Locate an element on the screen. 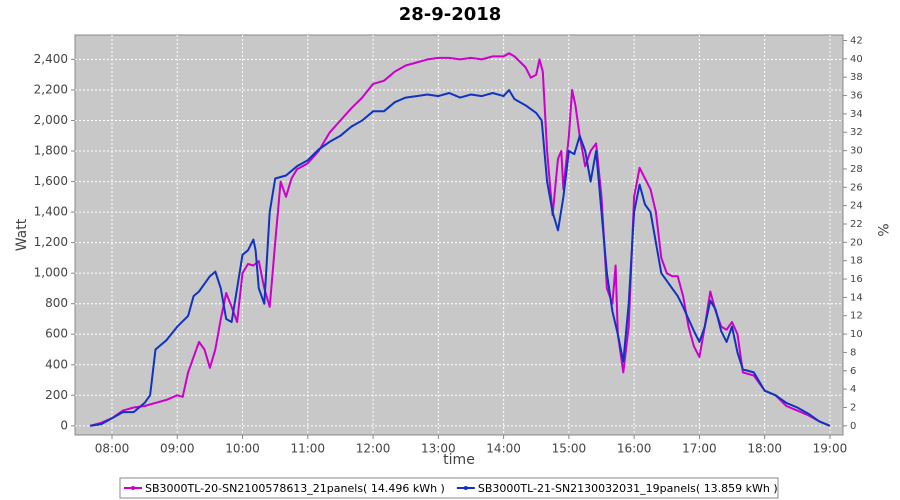 This screenshot has width=900, height=500. y-tick-label: 600 is located at coordinates (56, 334).